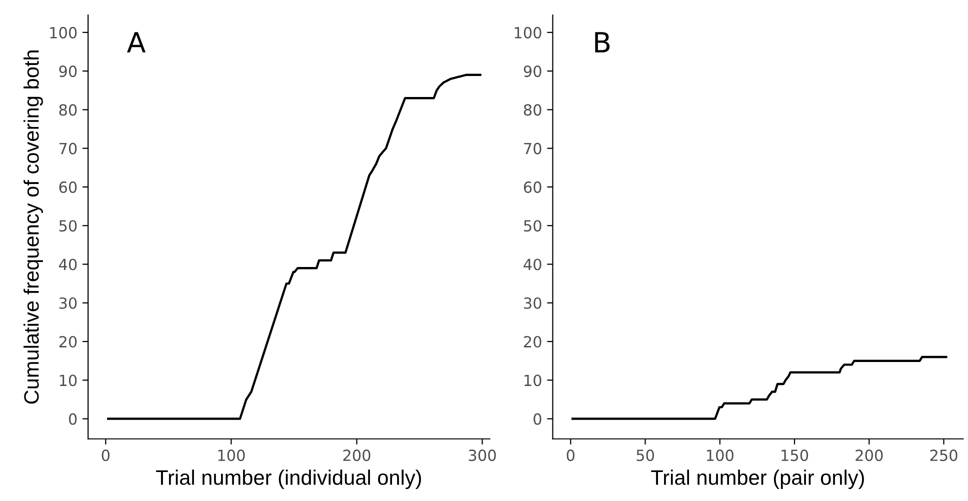  What do you see at coordinates (33, 227) in the screenshot?
I see `y-axis-title: Cumulative frequency of covering both` at bounding box center [33, 227].